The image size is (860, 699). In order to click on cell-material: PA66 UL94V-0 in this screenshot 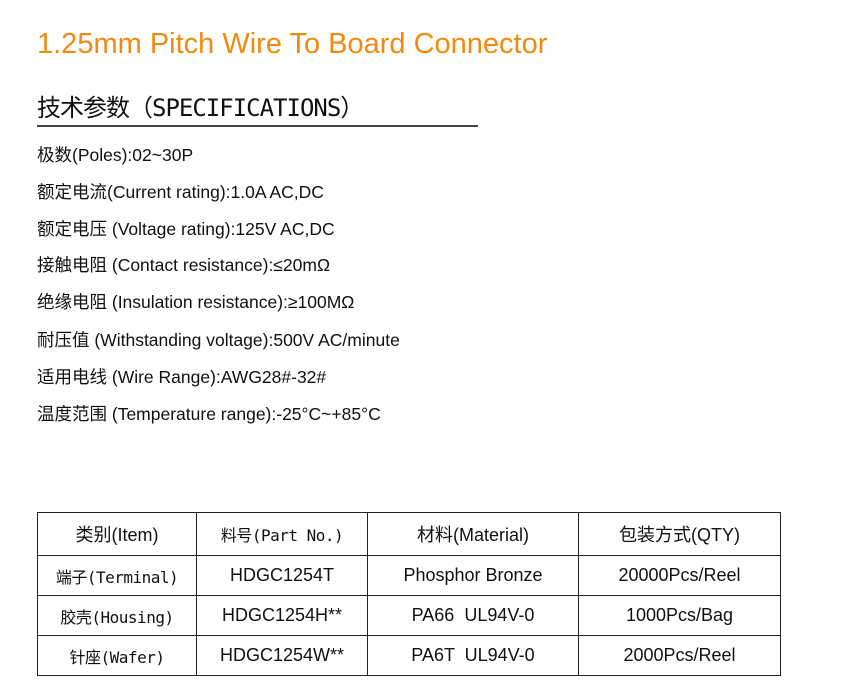, I will do `click(473, 615)`.